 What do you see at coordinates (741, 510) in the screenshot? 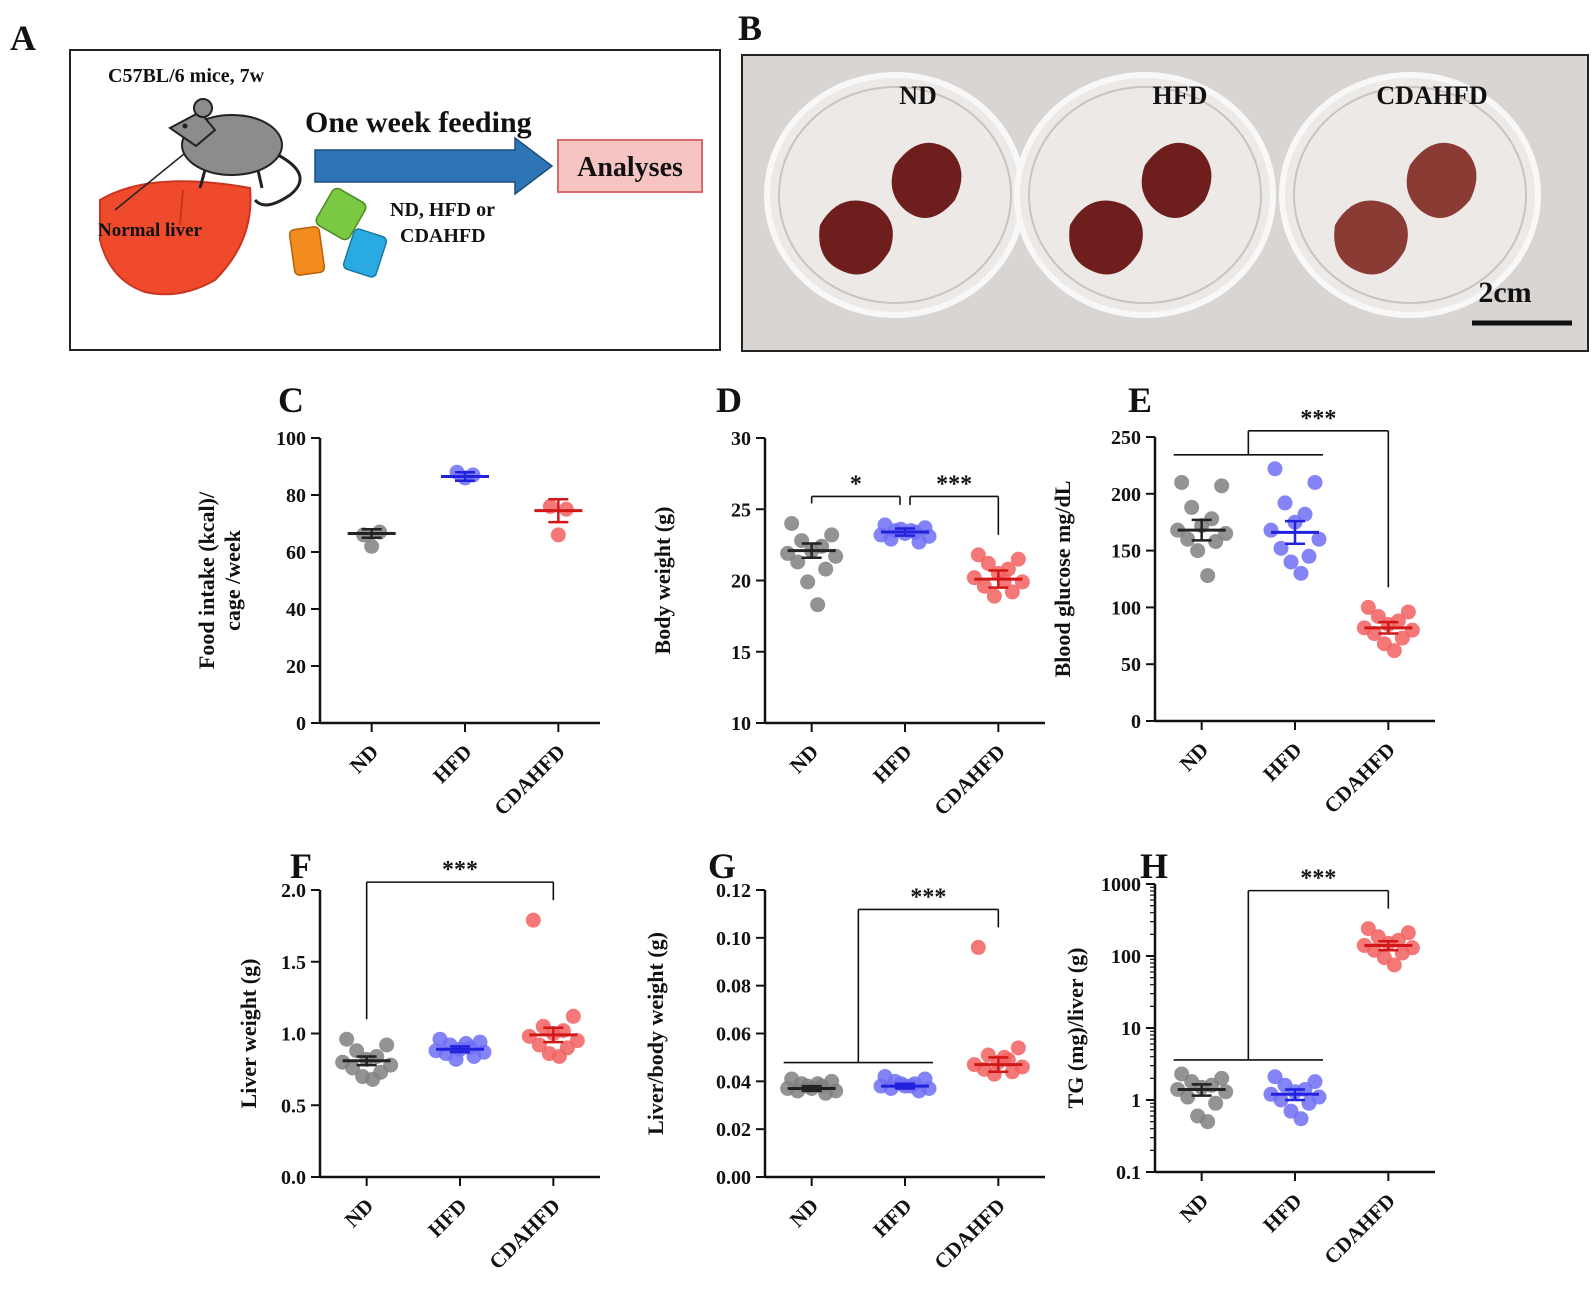
I see `y-tick-label: 25` at bounding box center [741, 510].